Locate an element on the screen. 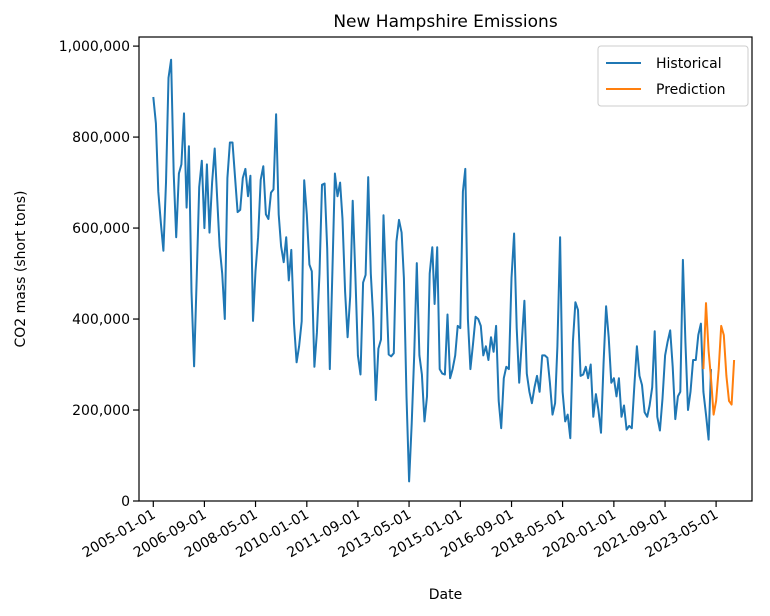 The width and height of the screenshot is (770, 616). y-tick-label: 600,000 is located at coordinates (101, 229).